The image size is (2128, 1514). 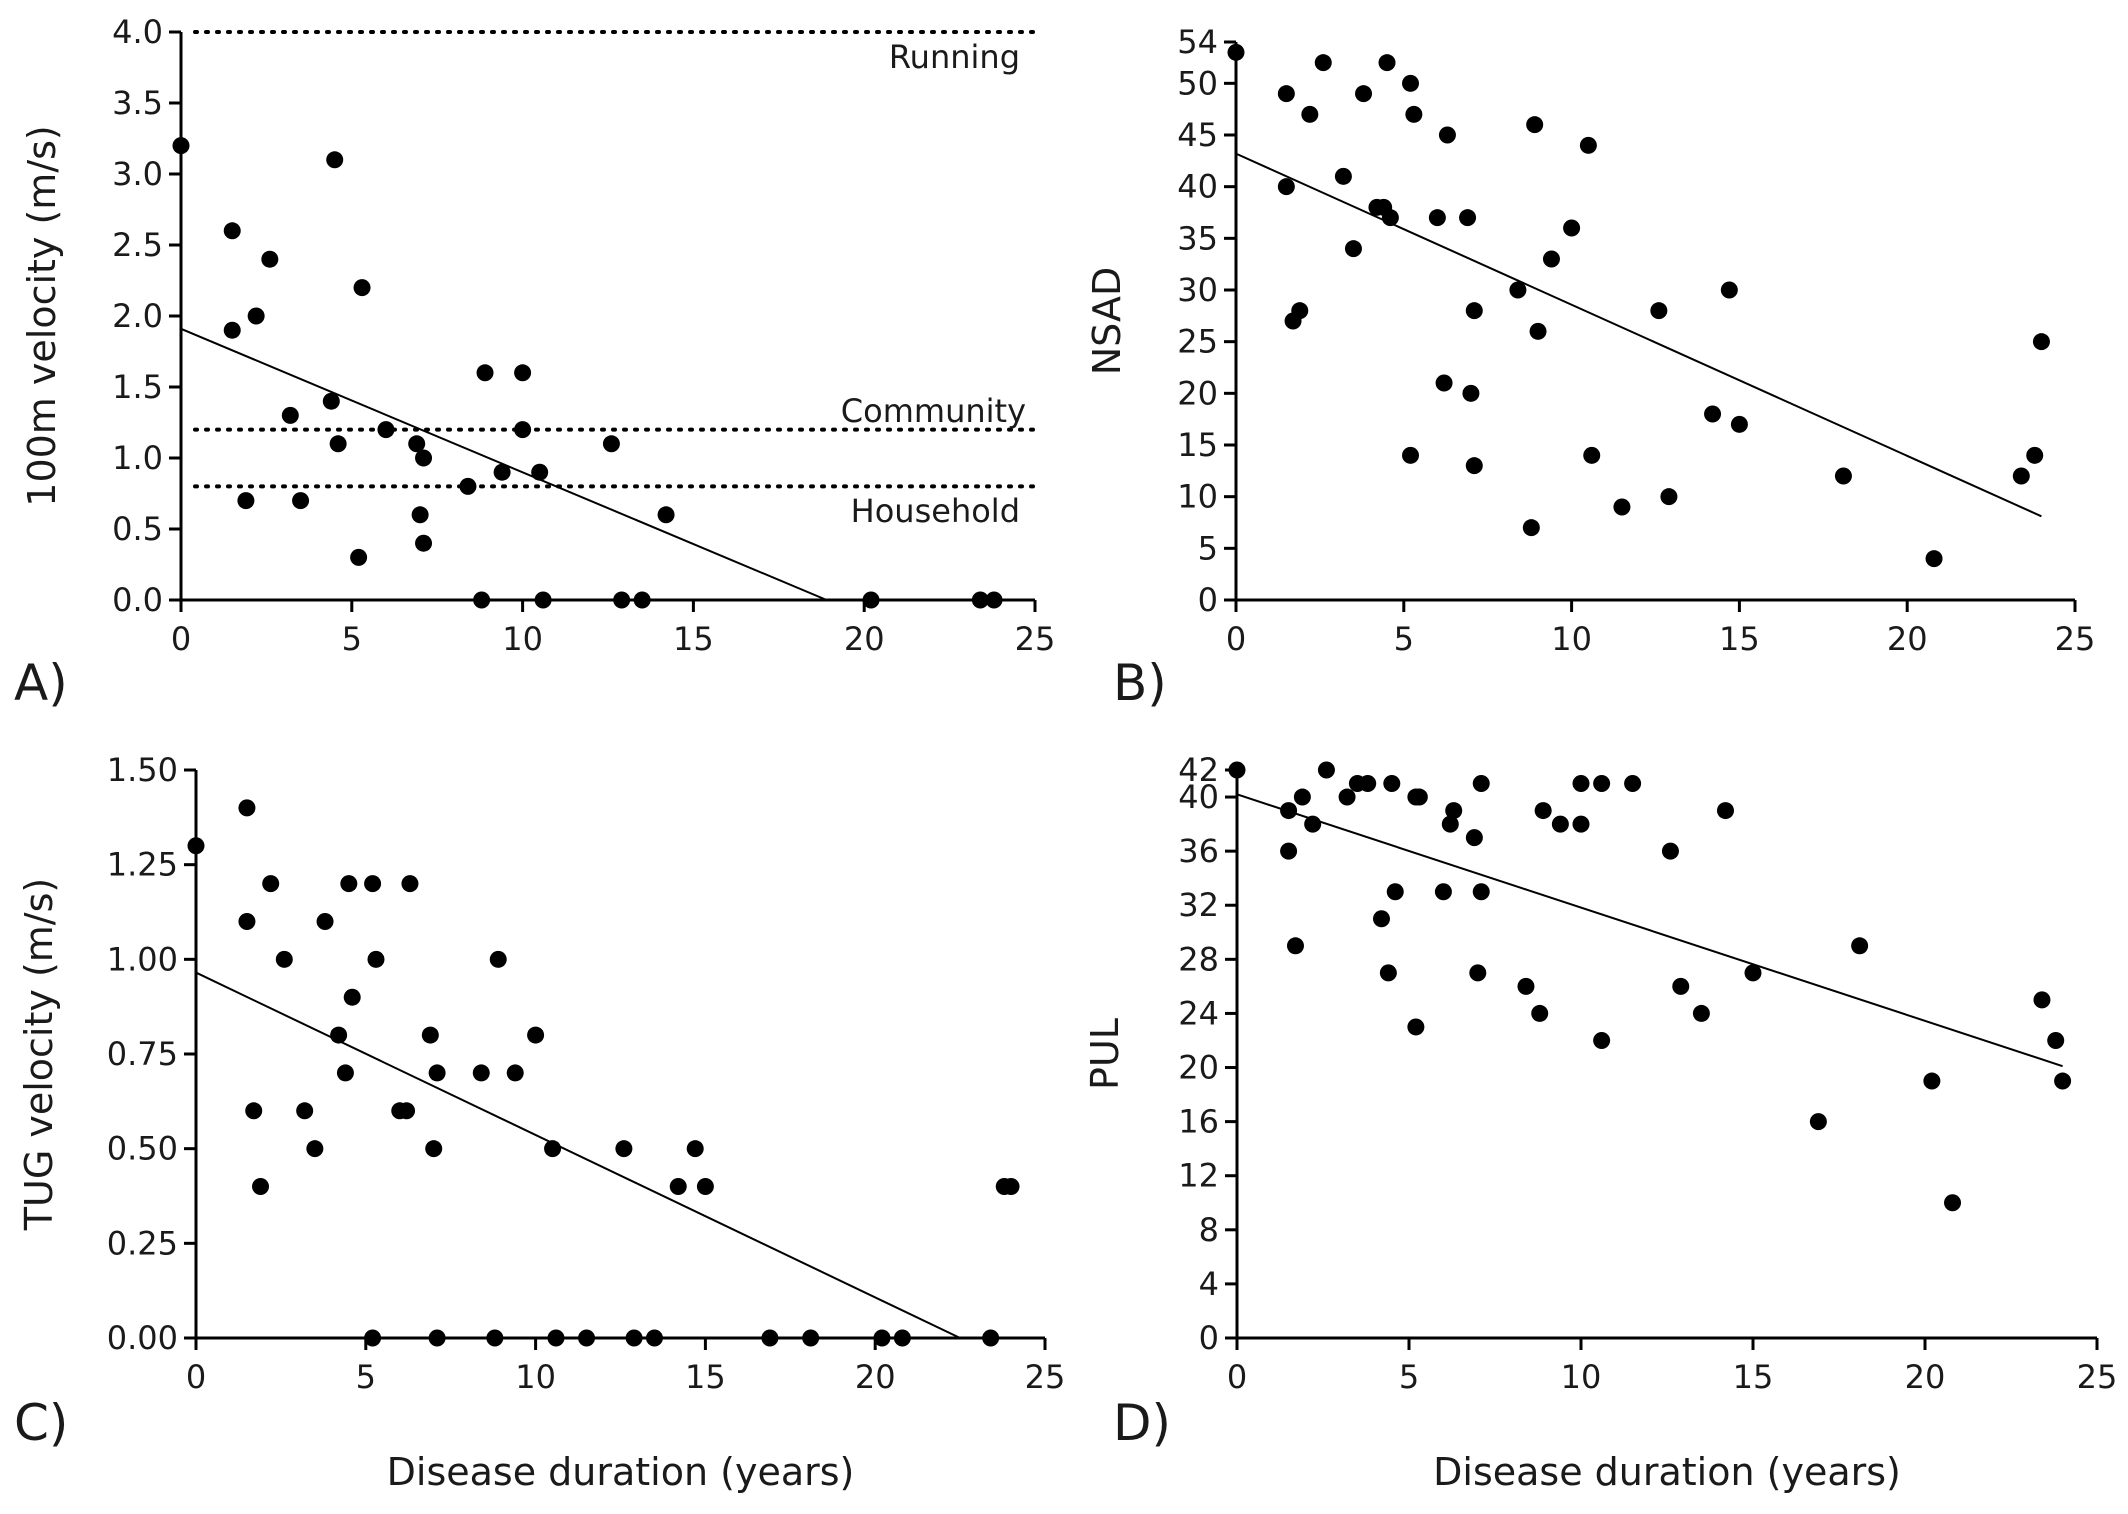 What do you see at coordinates (137, 103) in the screenshot?
I see `y-tick-label: 3.5` at bounding box center [137, 103].